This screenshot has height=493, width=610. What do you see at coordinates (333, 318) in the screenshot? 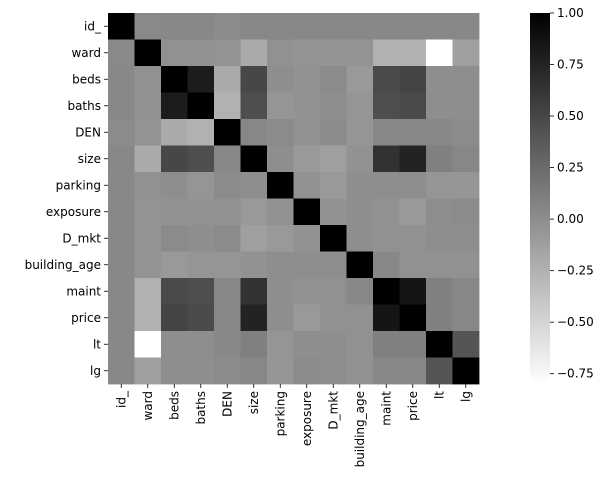
I see `heatmap-cell-price-D_mkt` at bounding box center [333, 318].